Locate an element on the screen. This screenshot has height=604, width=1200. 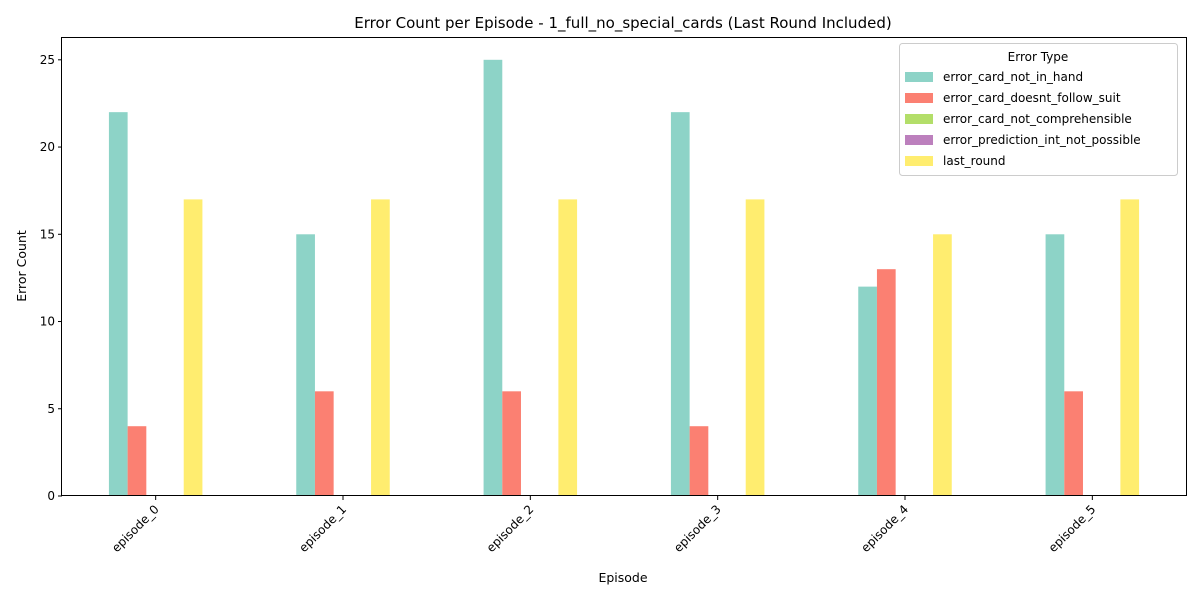
legend-label-error_card_doesnt_follow_suit: error_card_doesnt_follow_suit is located at coordinates (1032, 98).